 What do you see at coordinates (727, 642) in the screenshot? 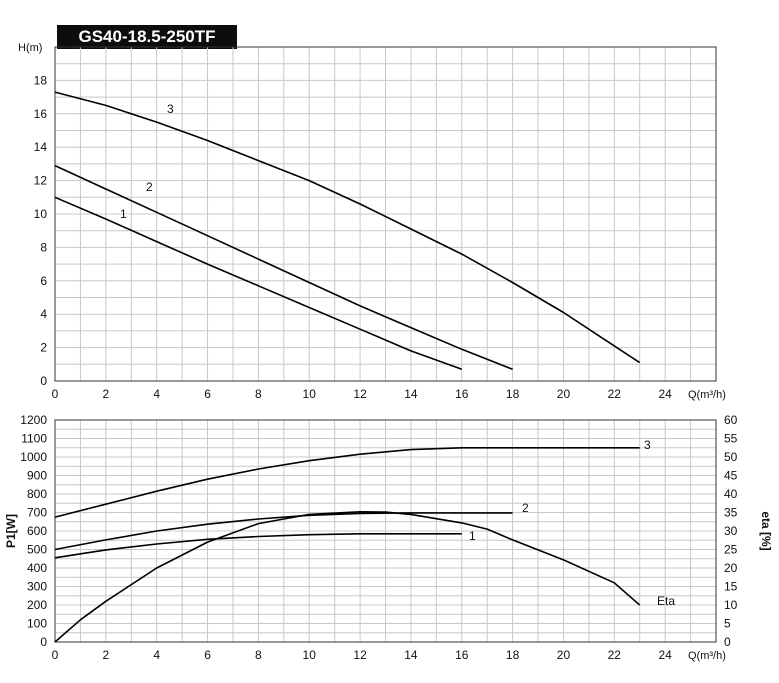
I see `y2-tick-label: 0` at bounding box center [727, 642].